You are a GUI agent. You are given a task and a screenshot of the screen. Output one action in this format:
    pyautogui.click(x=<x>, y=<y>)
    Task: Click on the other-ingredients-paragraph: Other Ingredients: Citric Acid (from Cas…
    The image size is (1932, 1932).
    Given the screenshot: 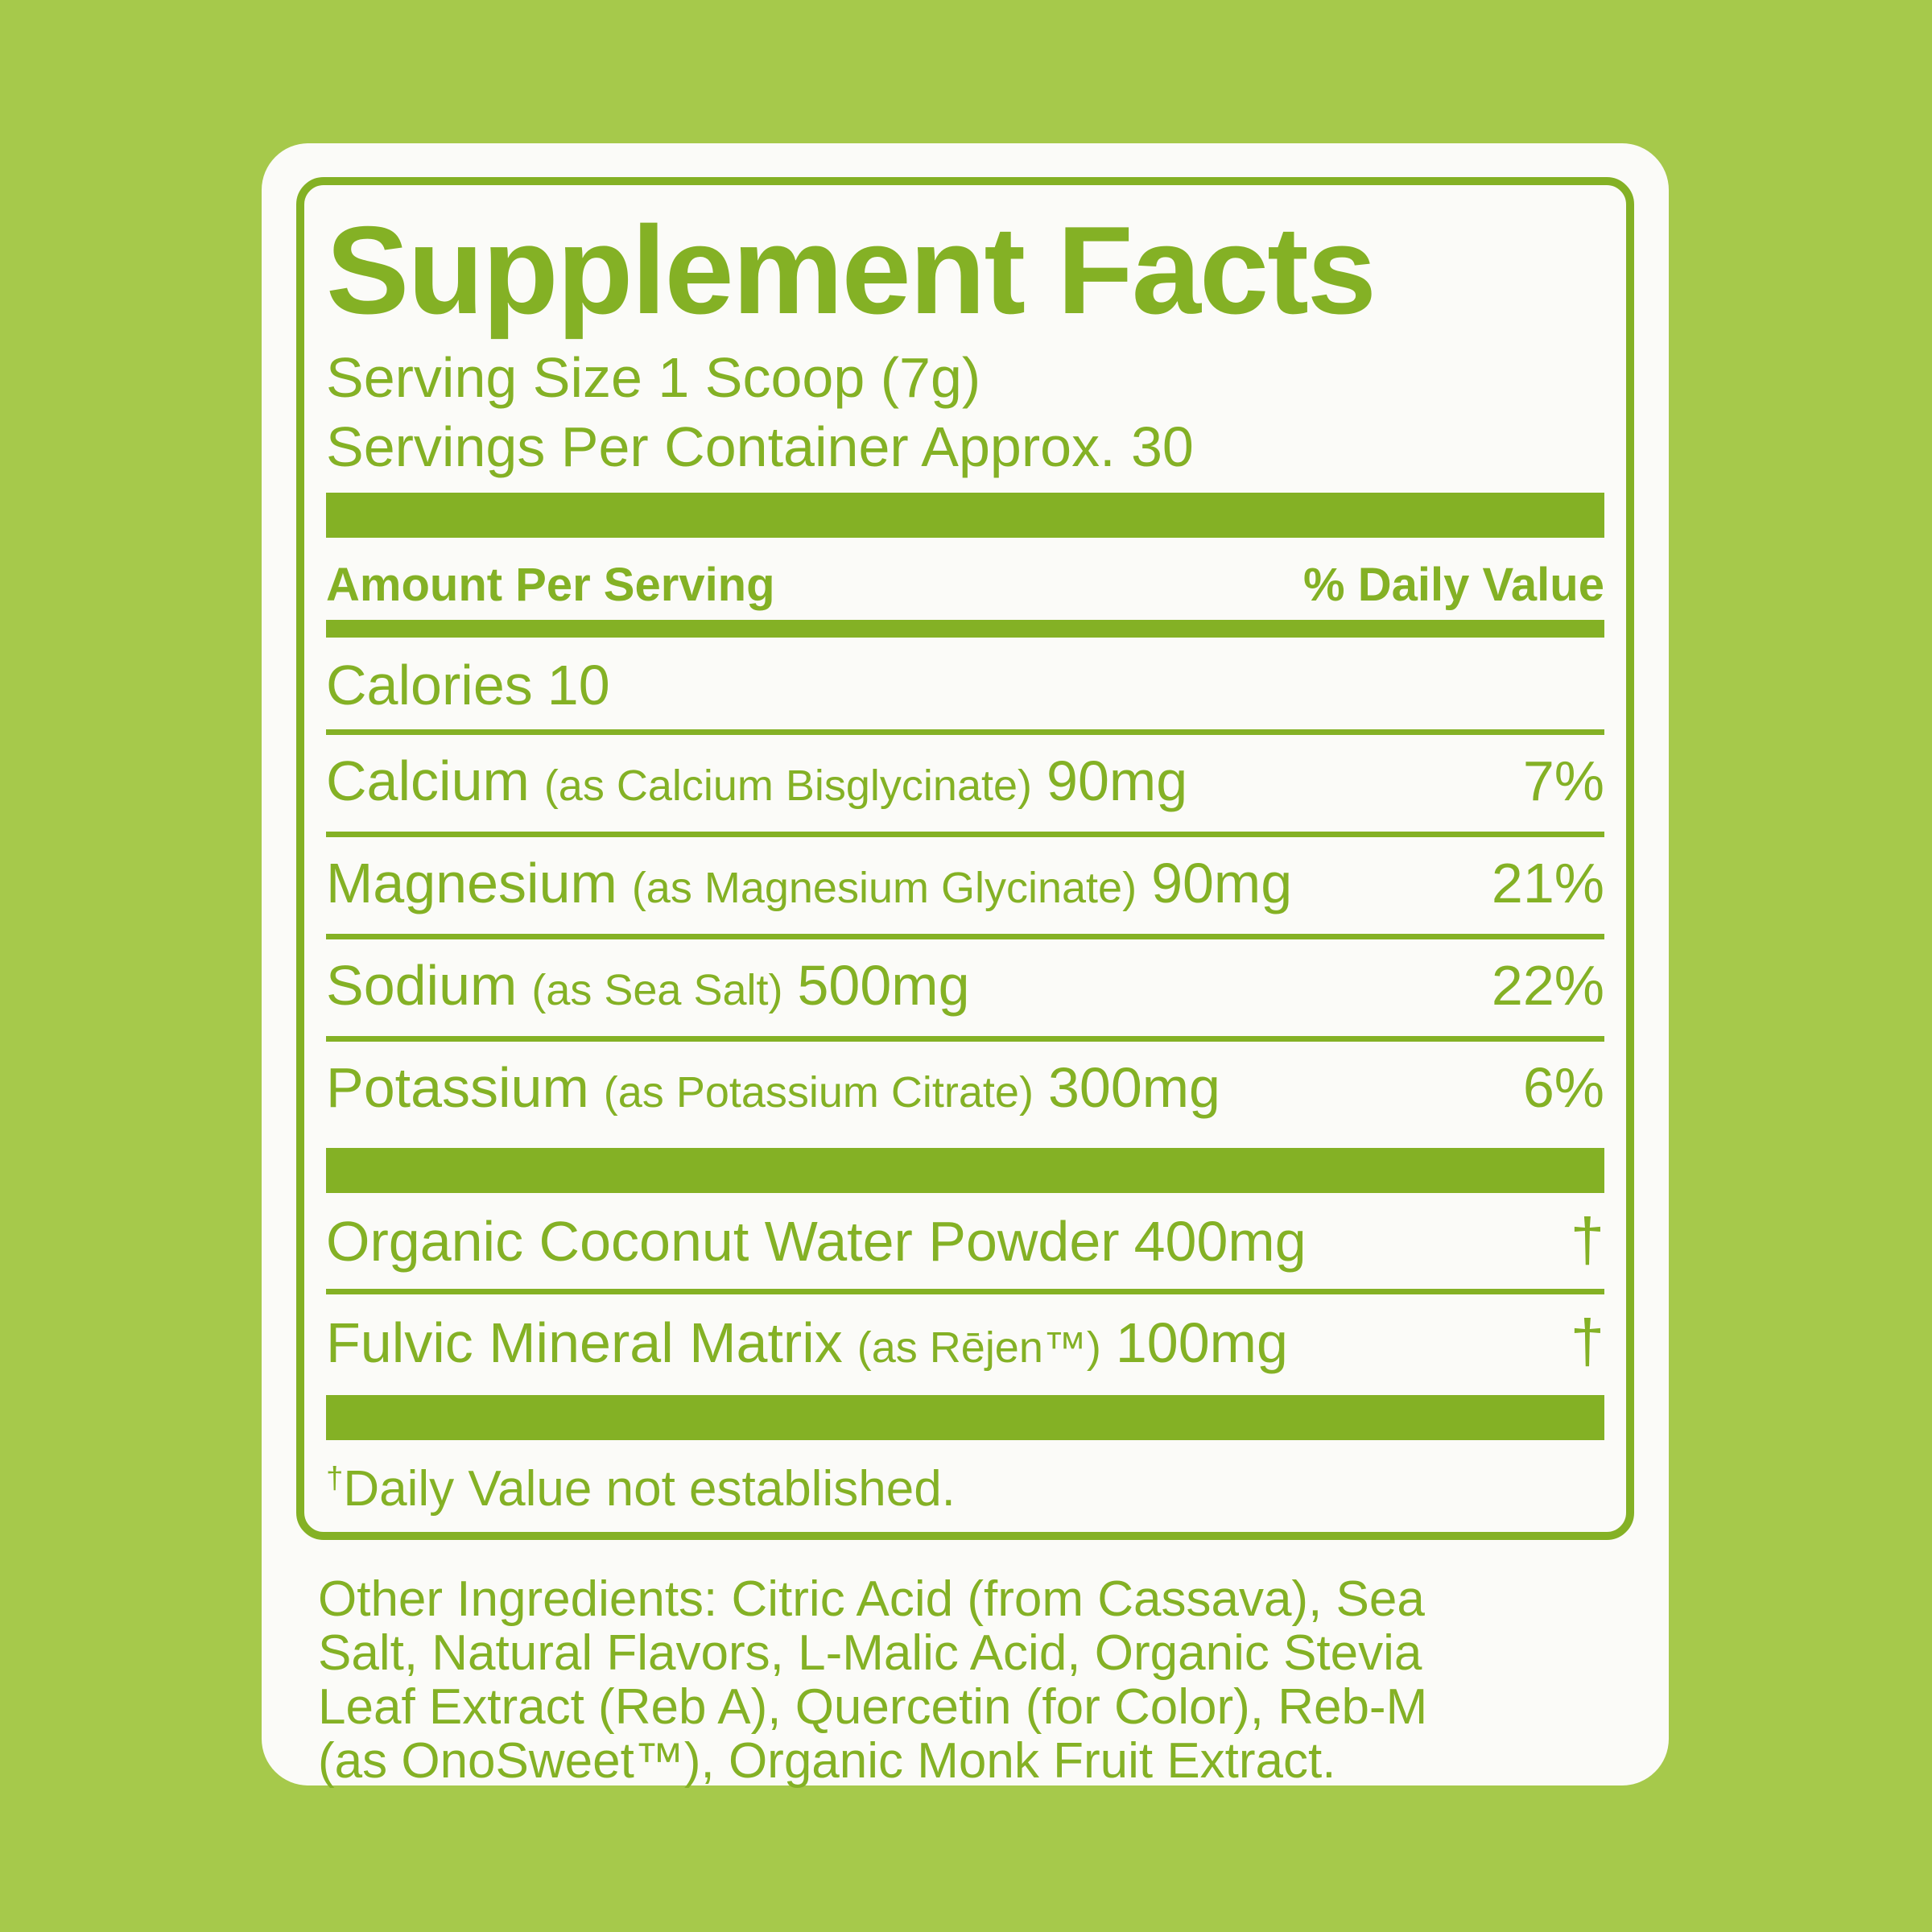 What is the action you would take?
    pyautogui.click(x=965, y=1680)
    